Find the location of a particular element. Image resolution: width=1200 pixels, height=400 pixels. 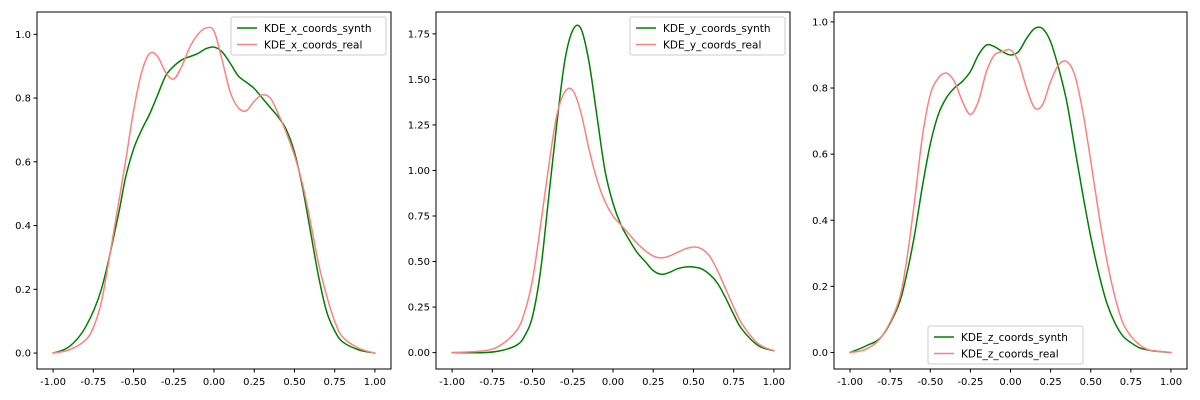

legend-label: KDE_z_coords_real is located at coordinates (1010, 355).